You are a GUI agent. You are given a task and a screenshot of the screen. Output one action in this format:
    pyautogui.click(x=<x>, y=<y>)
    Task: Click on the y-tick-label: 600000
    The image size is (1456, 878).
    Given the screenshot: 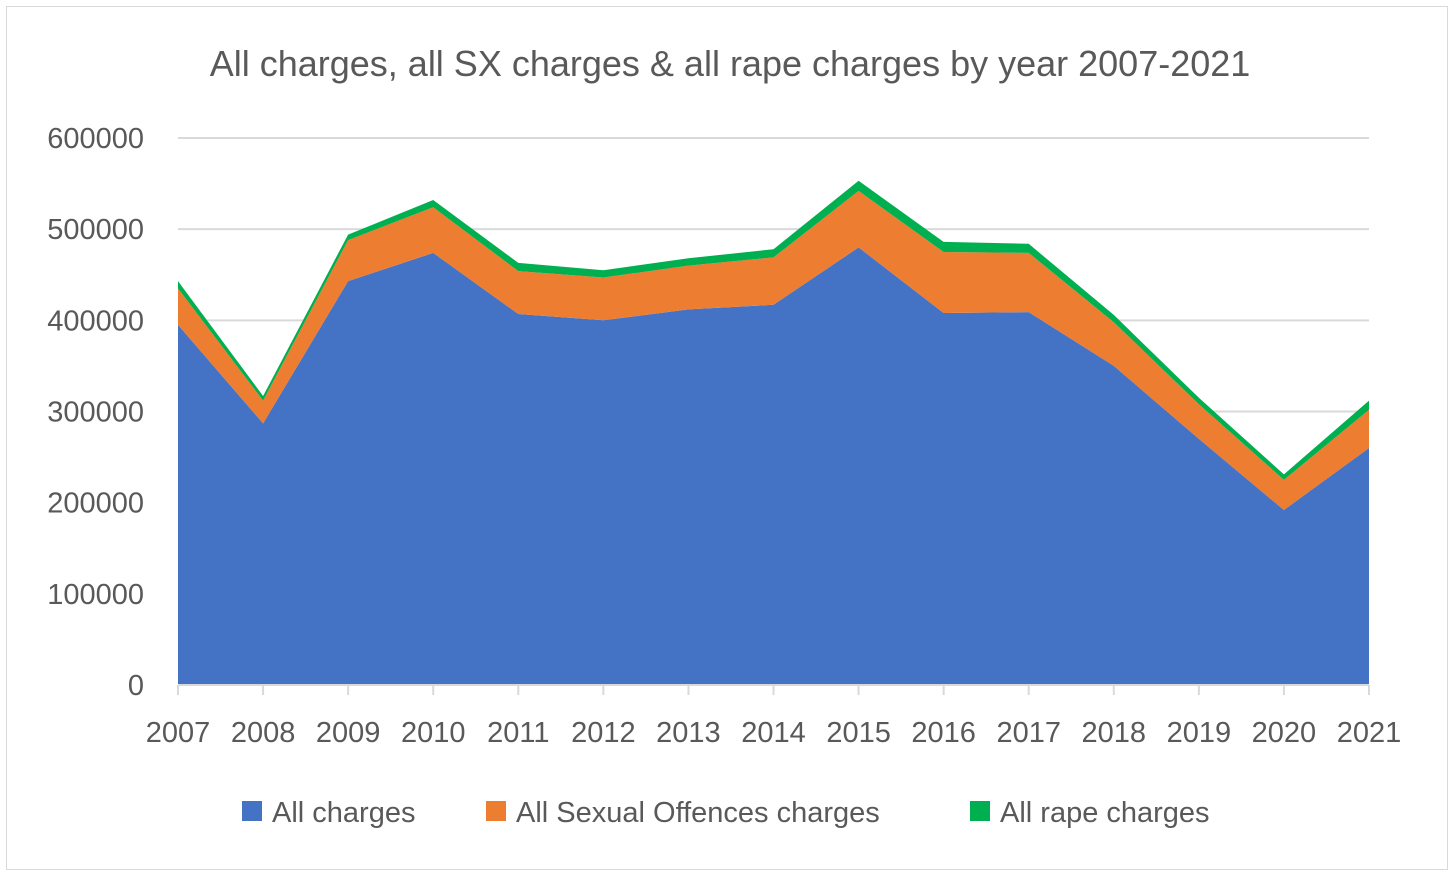 What is the action you would take?
    pyautogui.click(x=95, y=139)
    